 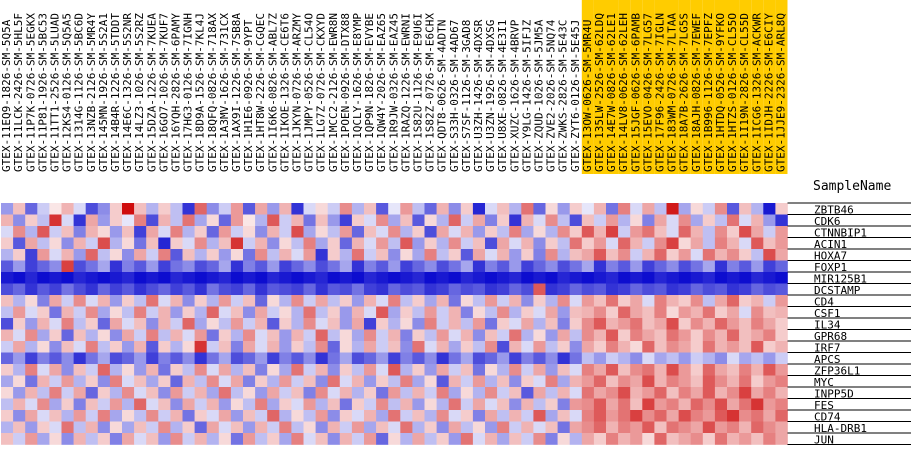 What do you see at coordinates (514, 95) in the screenshot?
I see `column-label: GTEX-XUZC-1626-SM-4BRVP` at bounding box center [514, 95].